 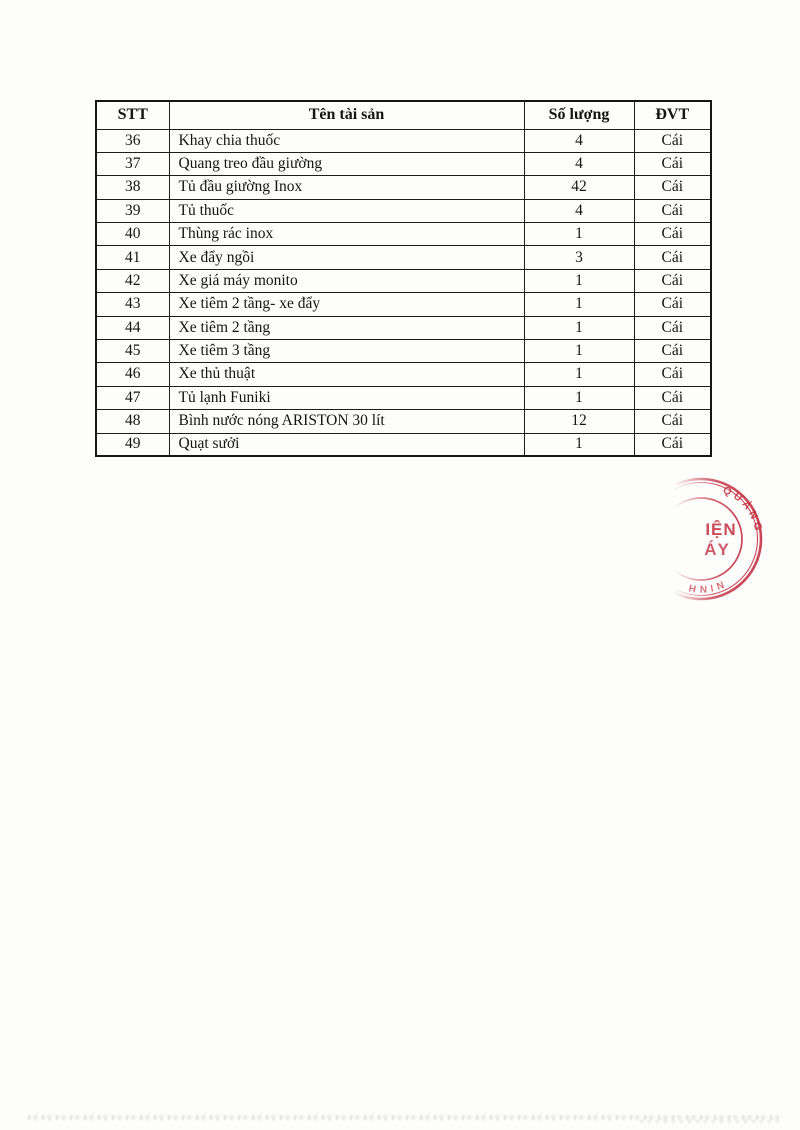 I want to click on row-stt-cell: 49, so click(x=132, y=444).